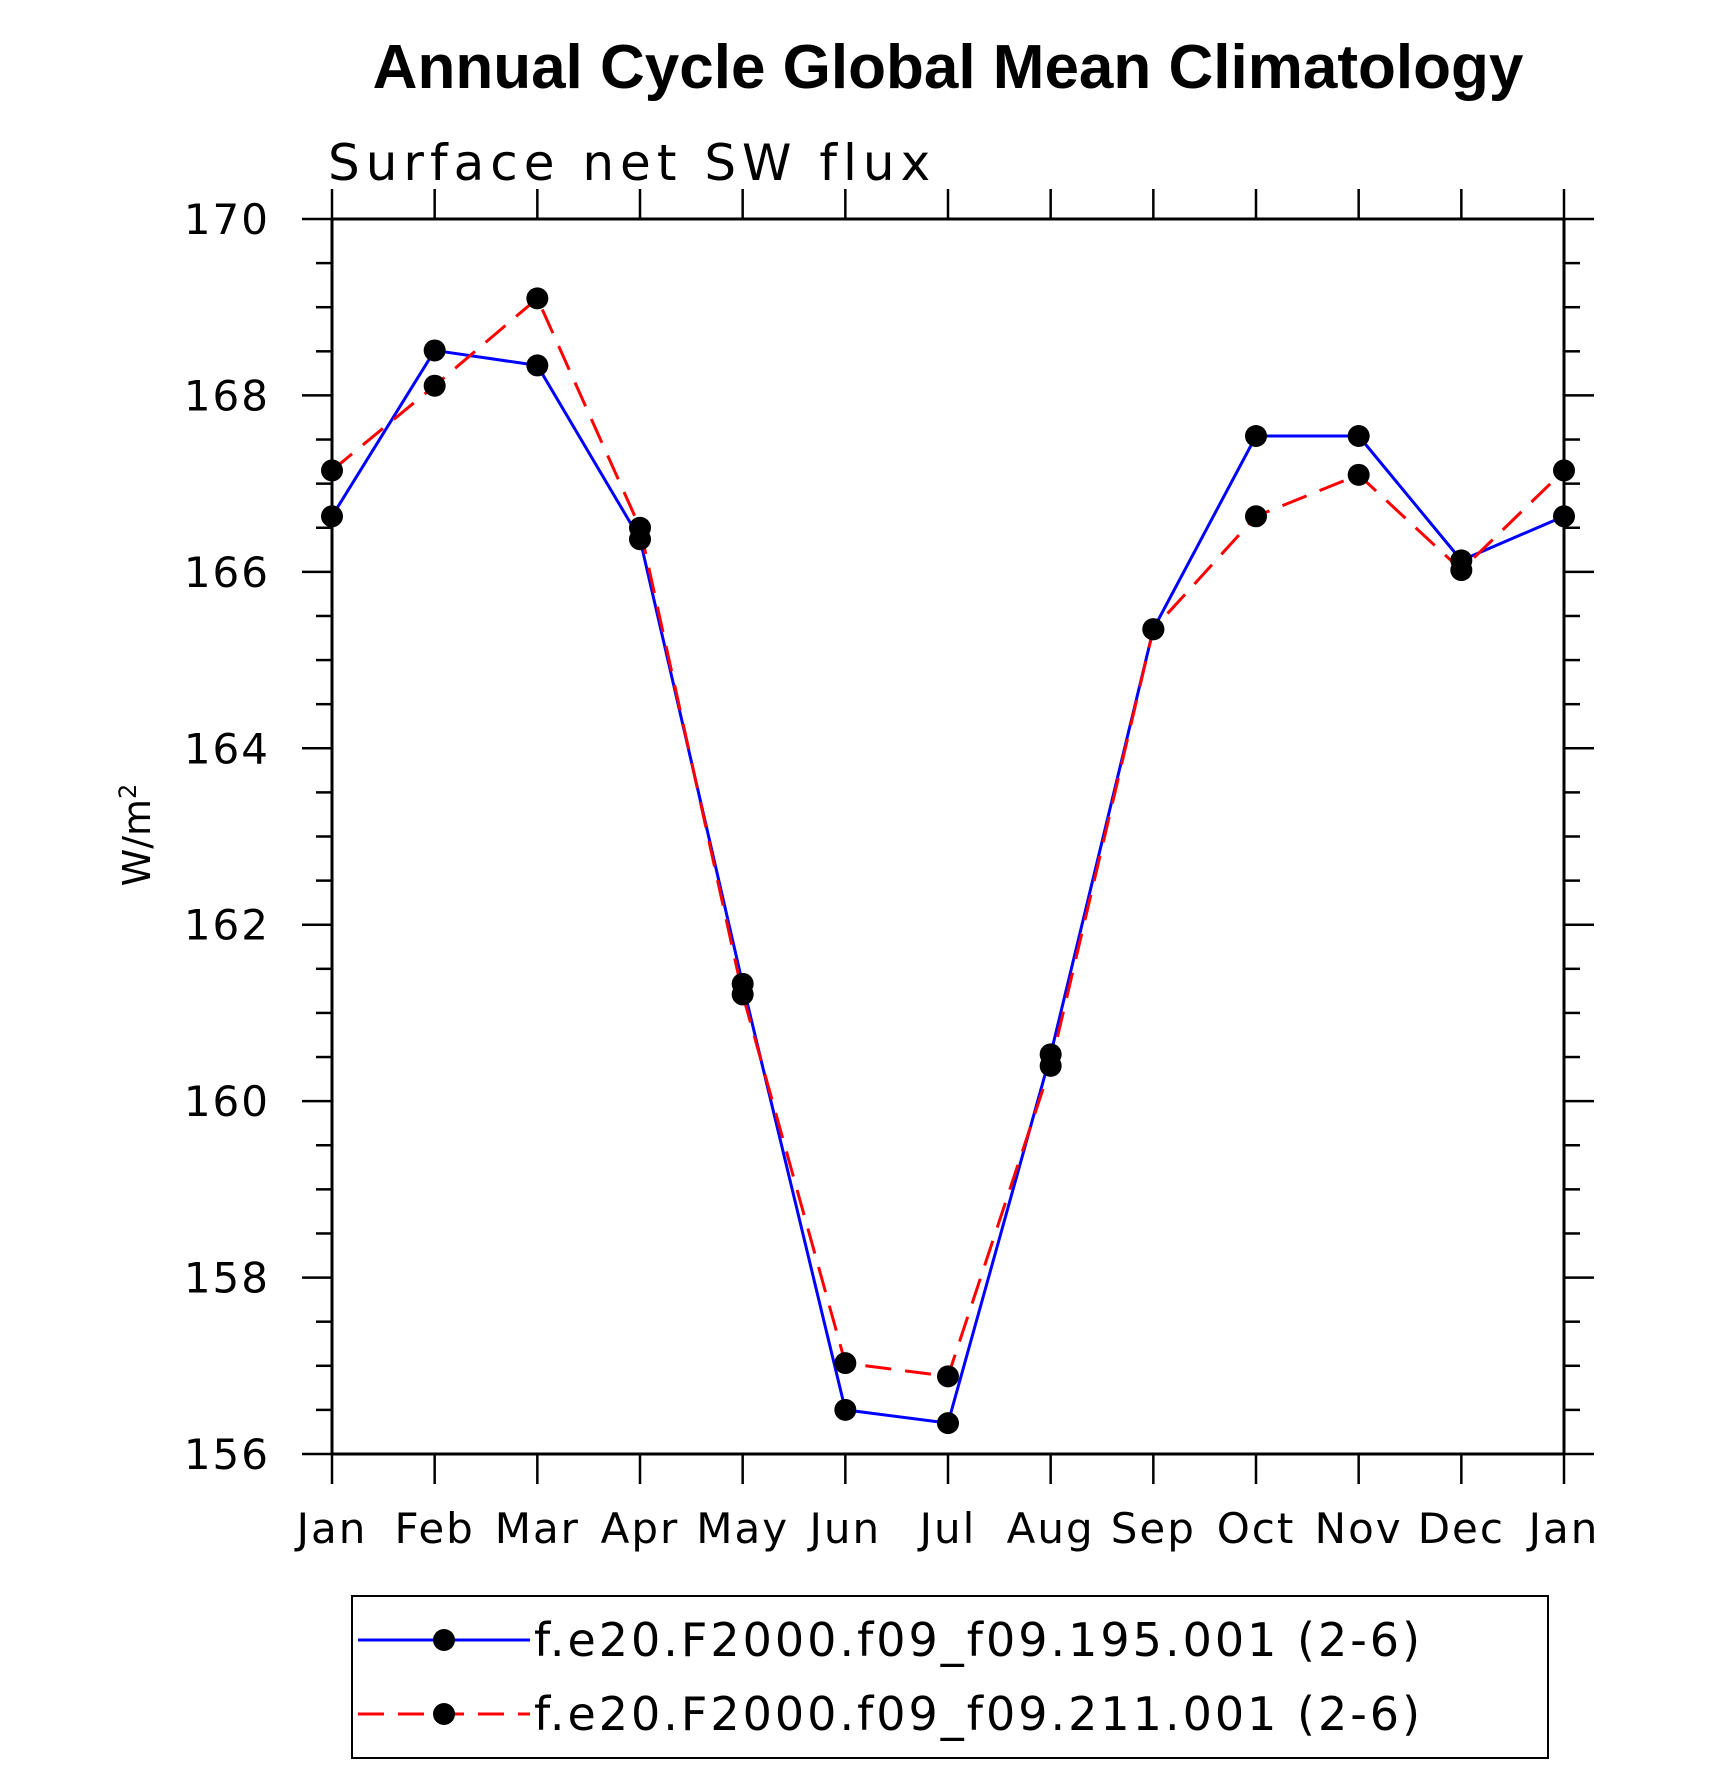 This screenshot has width=1710, height=1767. What do you see at coordinates (434, 1528) in the screenshot?
I see `x-tick-label: Feb` at bounding box center [434, 1528].